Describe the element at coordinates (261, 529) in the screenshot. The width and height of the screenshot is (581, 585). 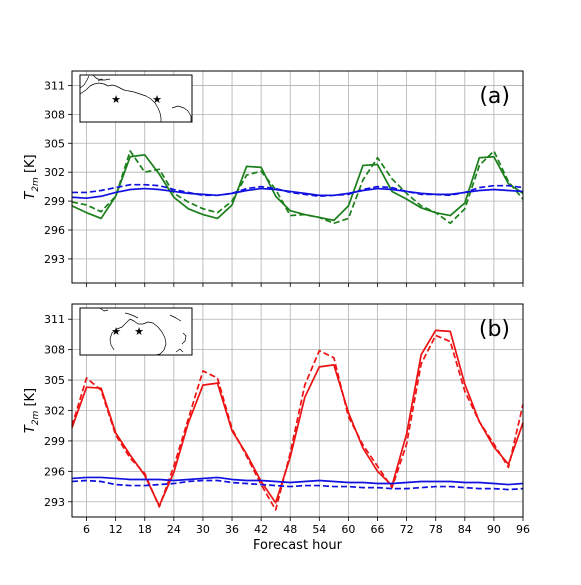
I see `x-tick-label: 42` at that location.